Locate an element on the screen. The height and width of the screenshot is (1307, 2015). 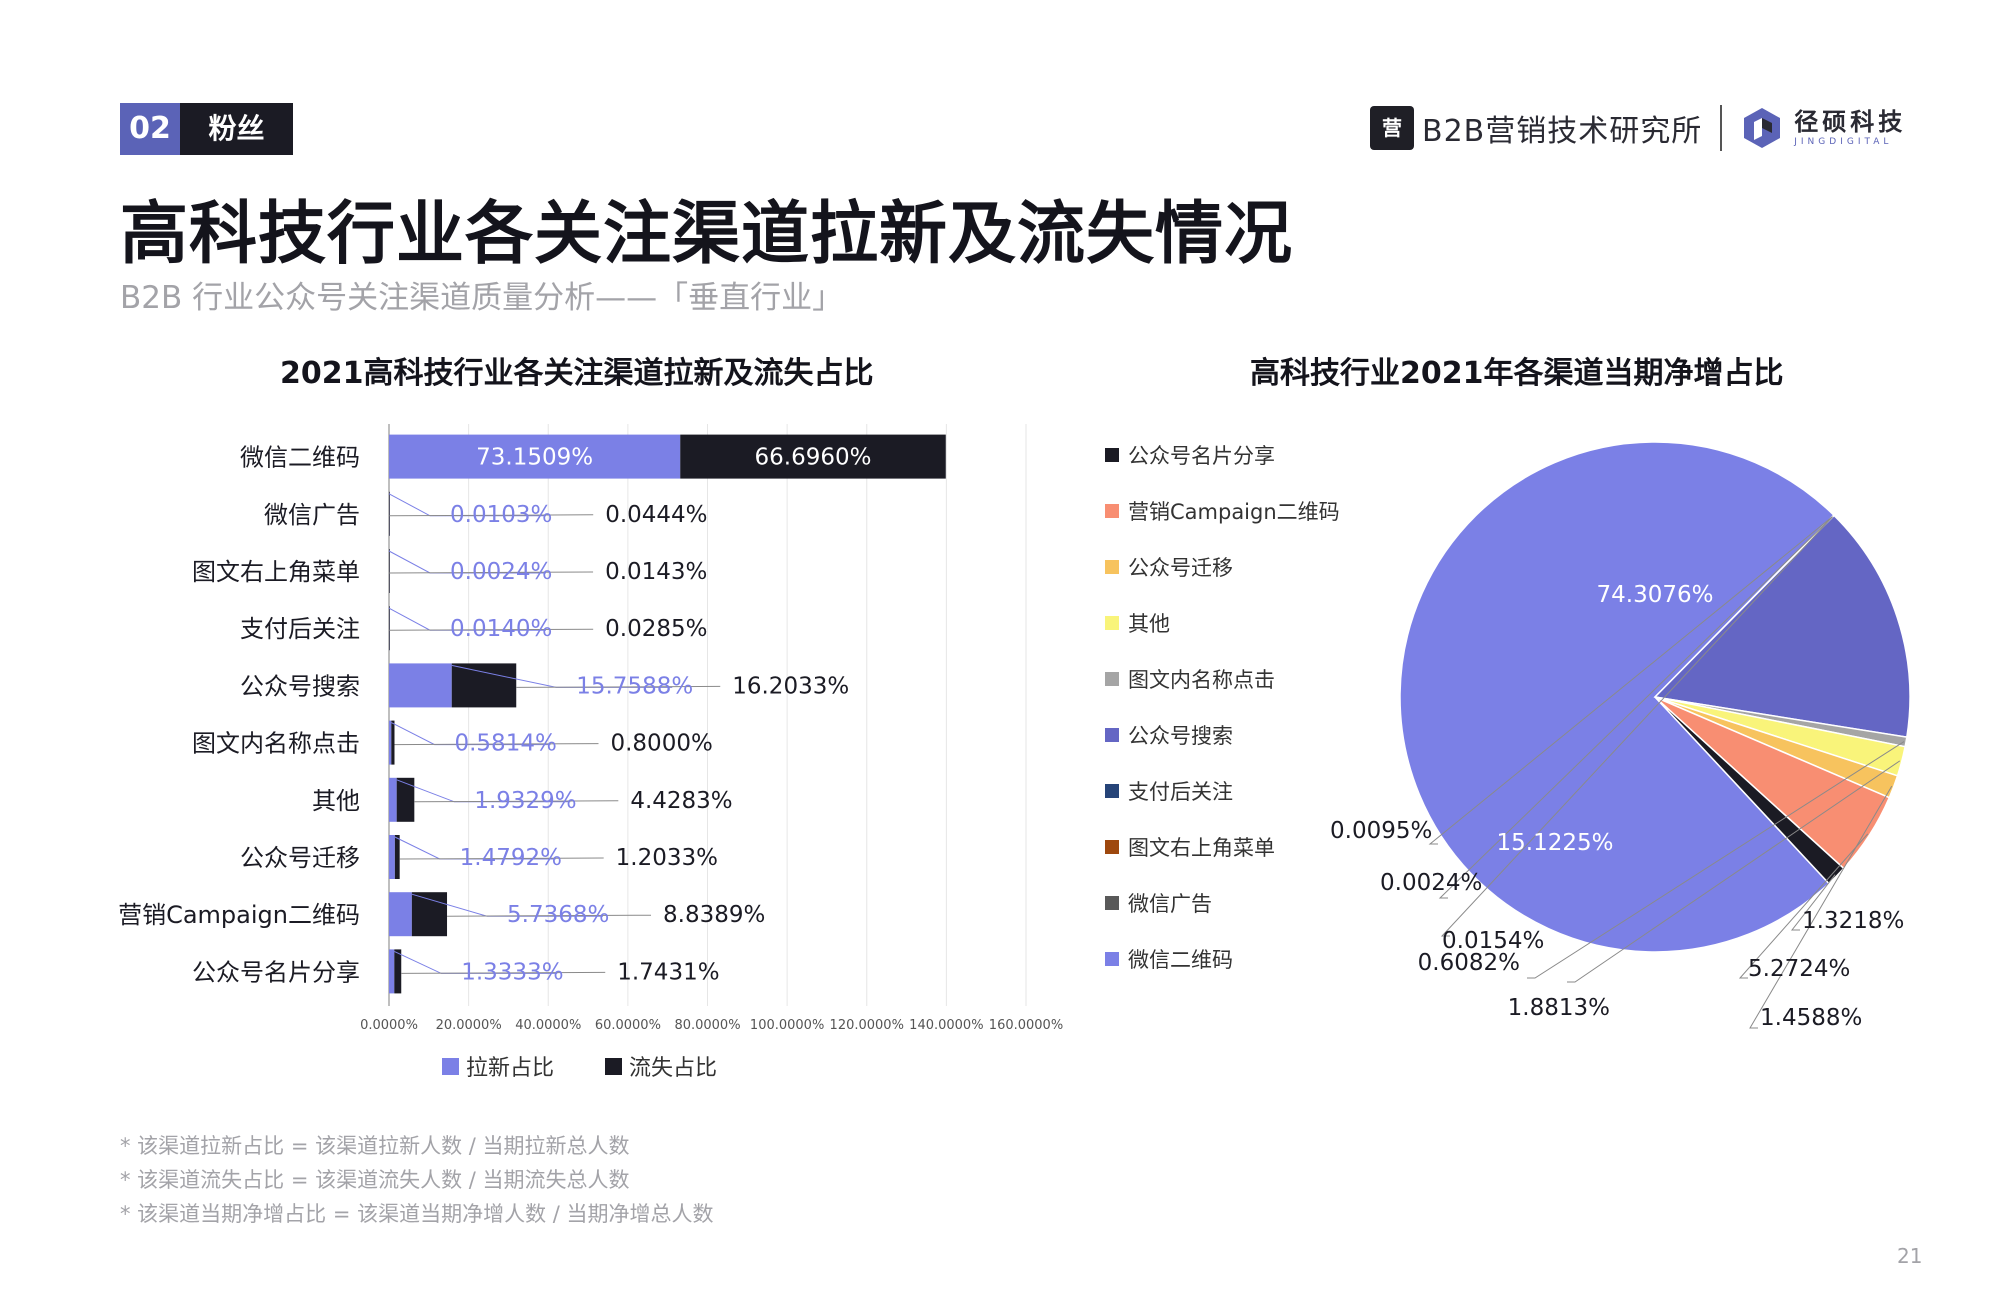
bar-loss-value-label: 1.2033% is located at coordinates (667, 858).